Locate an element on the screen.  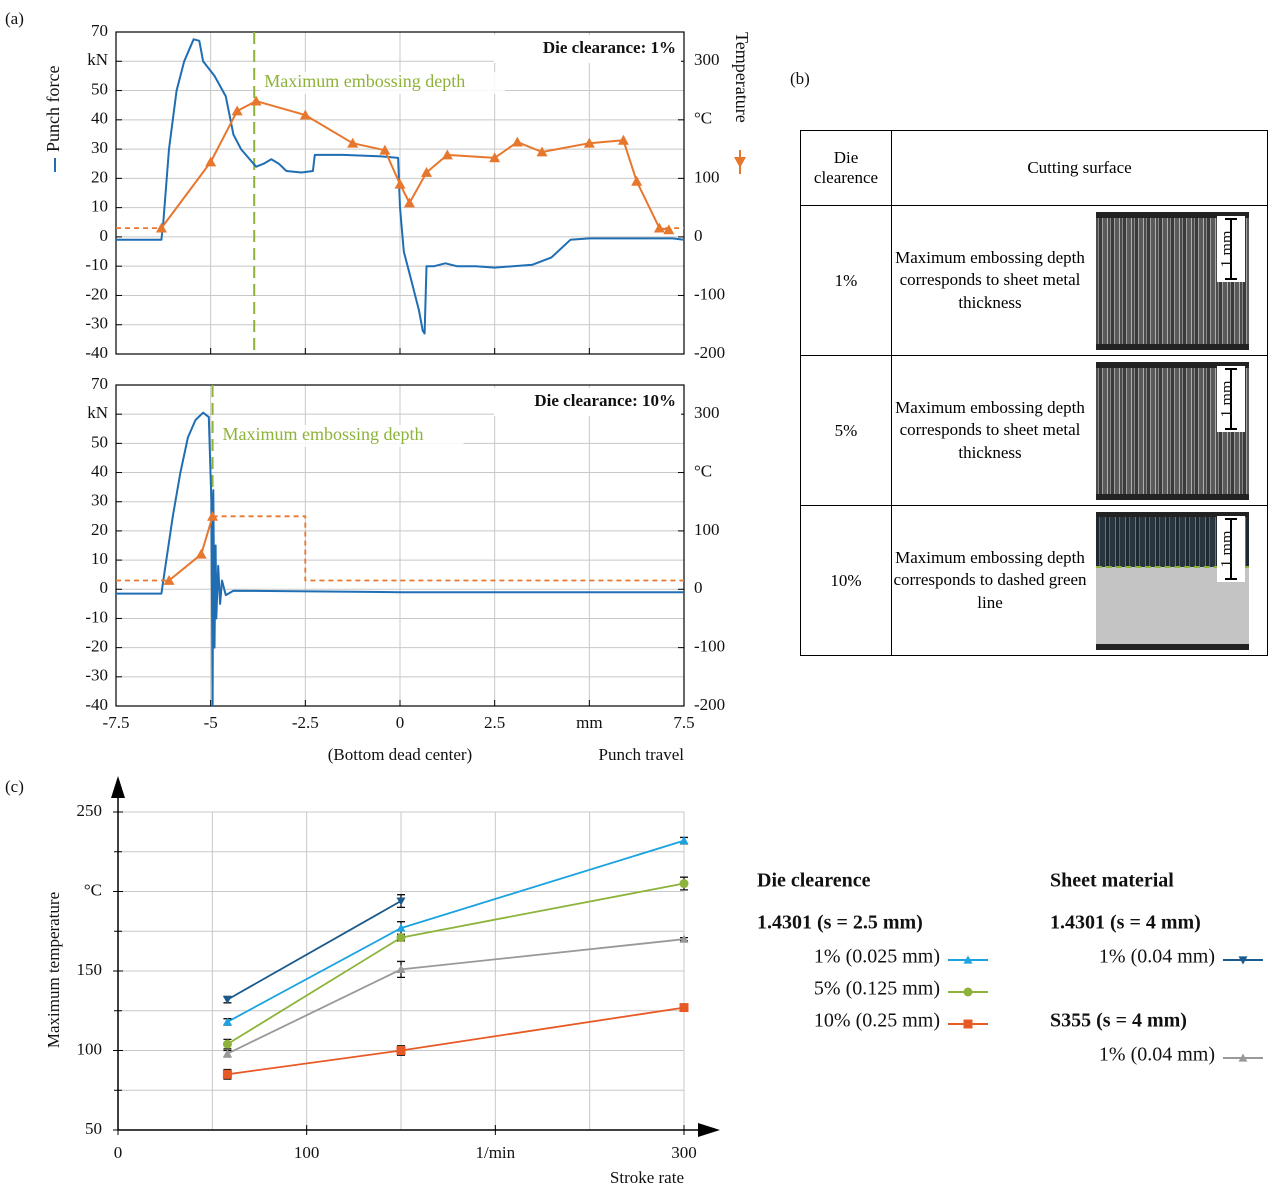
y-tick-label: -10 is located at coordinates (96, 616).